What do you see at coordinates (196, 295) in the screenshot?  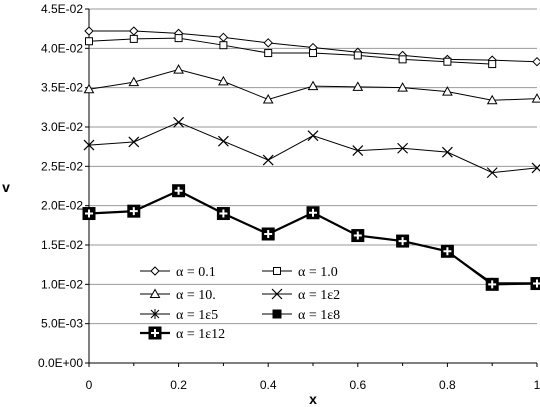 I see `legend-label: α = 10.` at bounding box center [196, 295].